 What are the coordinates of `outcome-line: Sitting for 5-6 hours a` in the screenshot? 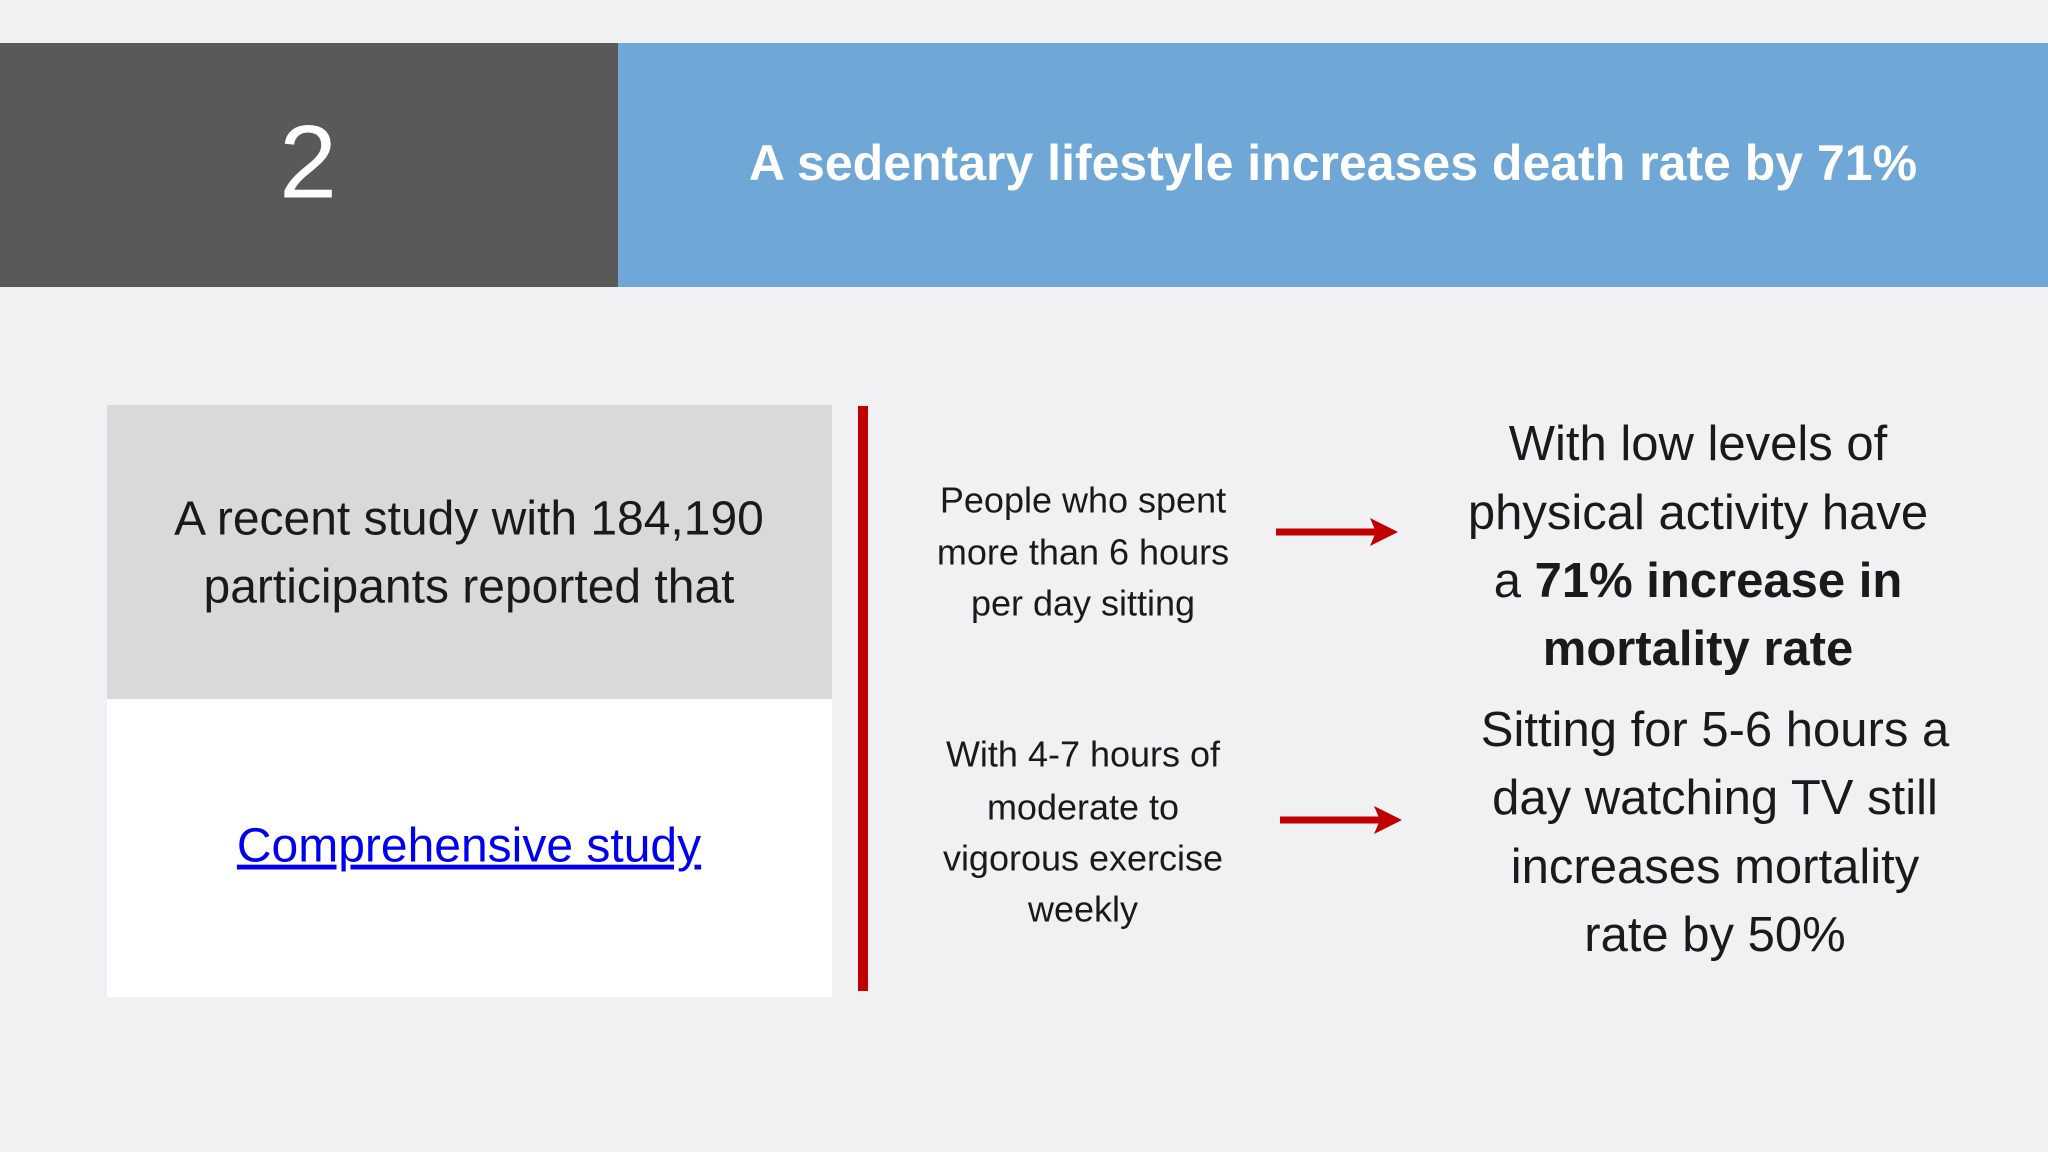 It's located at (1715, 730).